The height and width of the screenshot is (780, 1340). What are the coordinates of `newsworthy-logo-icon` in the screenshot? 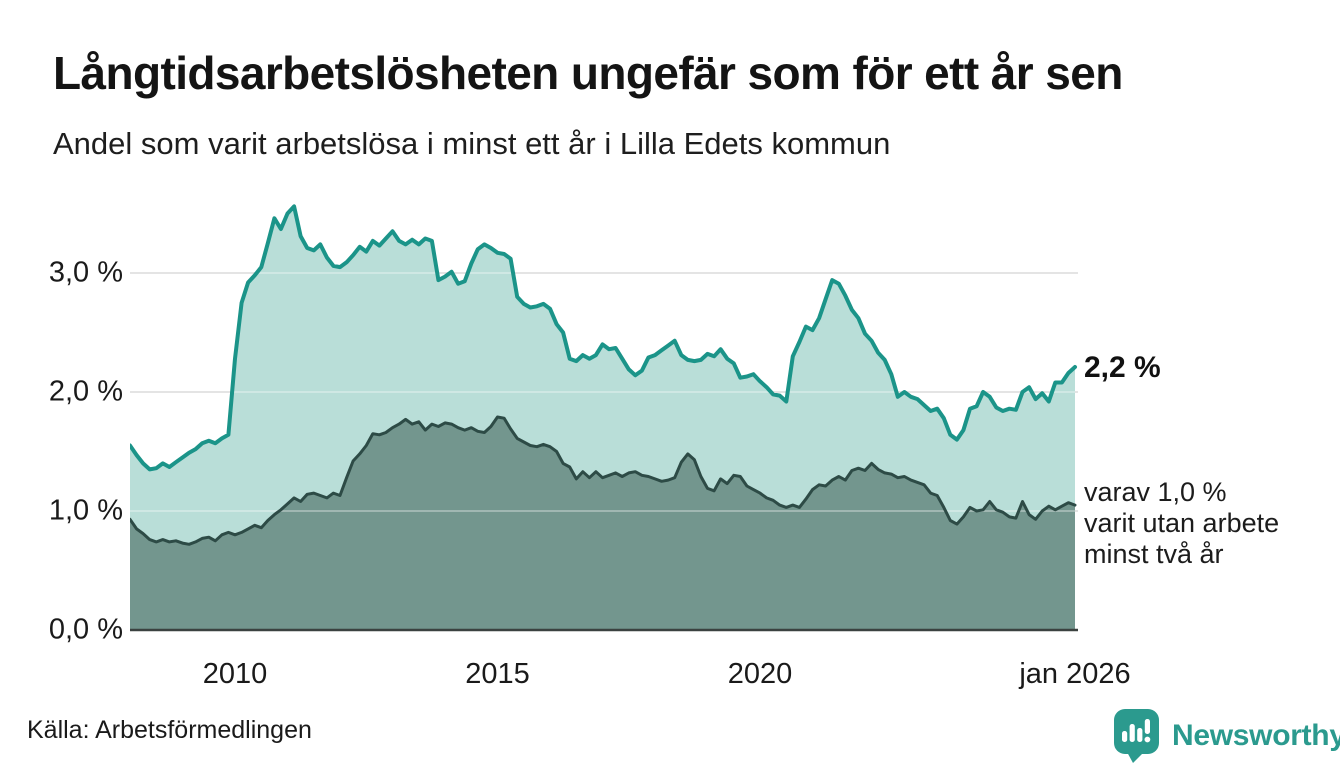 It's located at (1136, 736).